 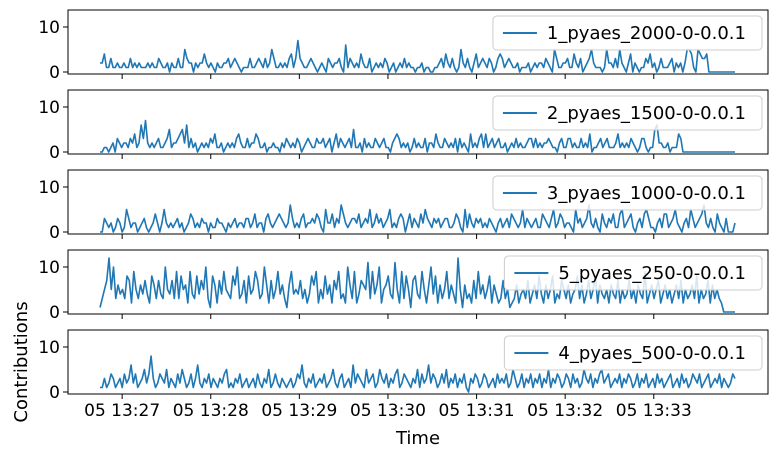 I want to click on legend-1: 1_pyaes_2000-0-0.0.1, so click(x=627, y=33).